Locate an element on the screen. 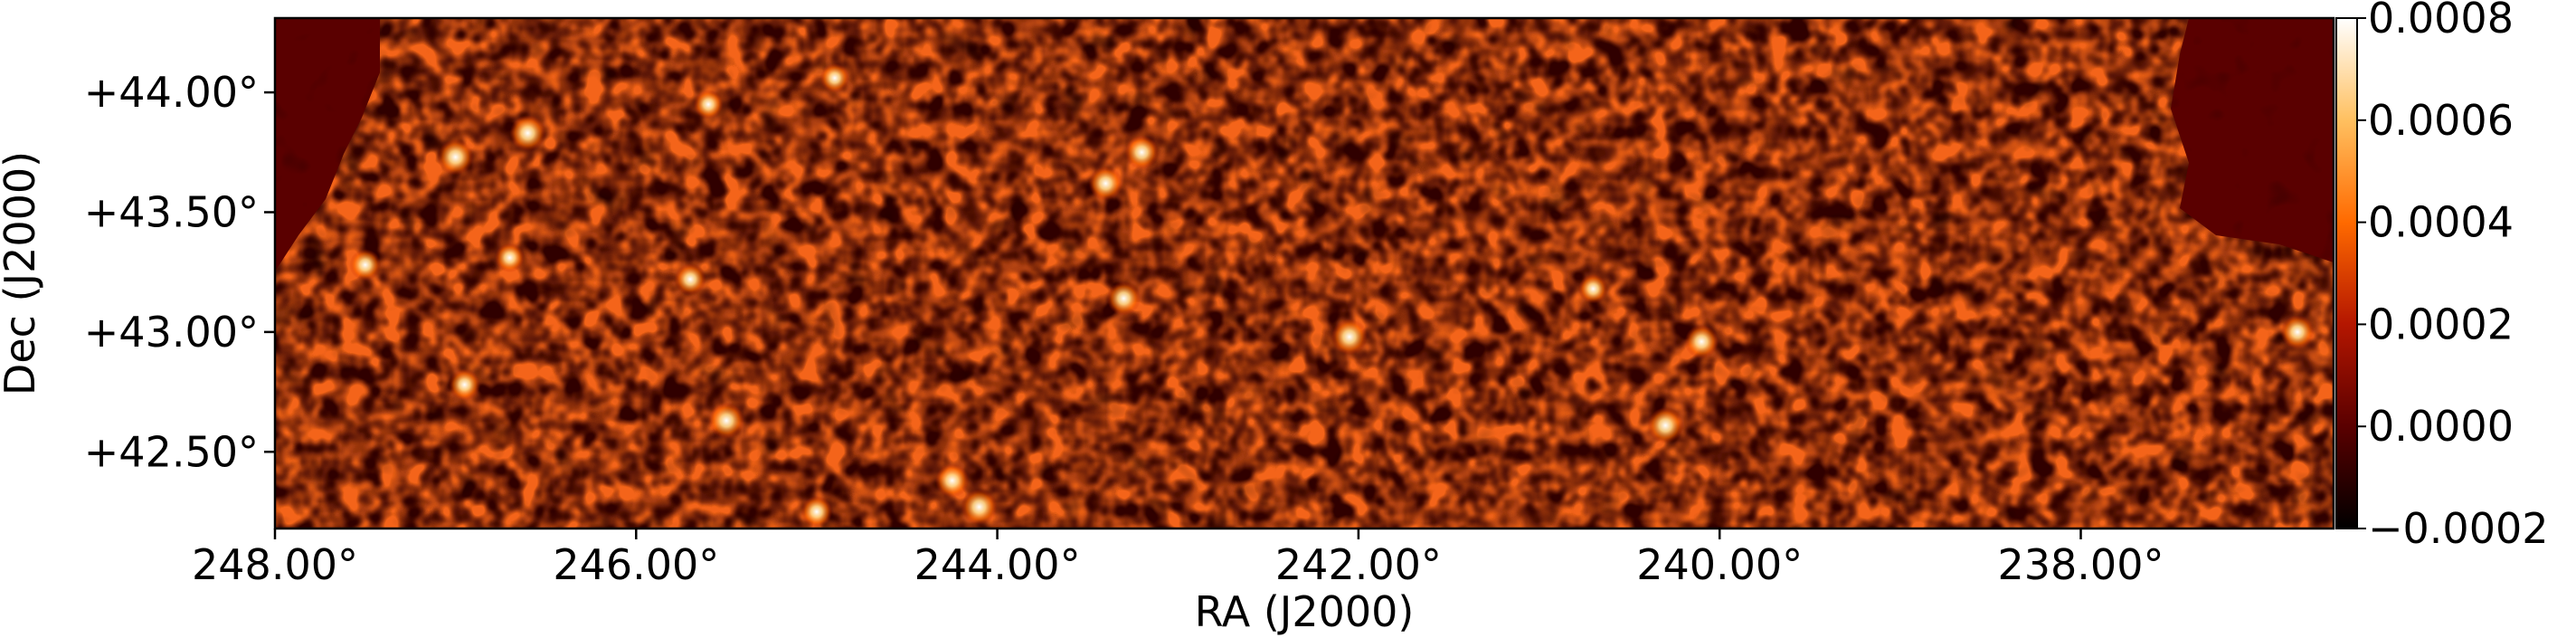 This screenshot has width=2576, height=638. x-tick-label: 246.00° is located at coordinates (636, 564).